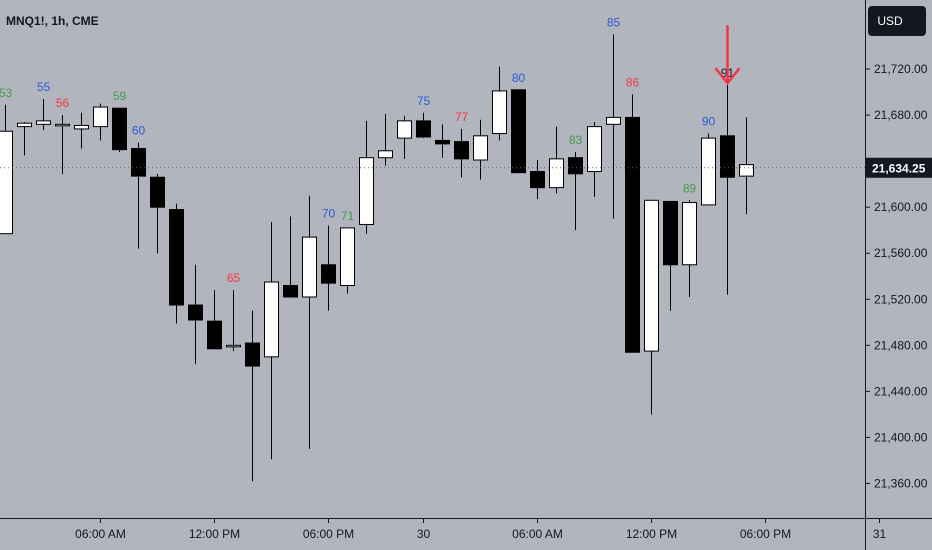 This screenshot has width=932, height=550. What do you see at coordinates (100, 534) in the screenshot?
I see `x-tick-label: 06:00 AM` at bounding box center [100, 534].